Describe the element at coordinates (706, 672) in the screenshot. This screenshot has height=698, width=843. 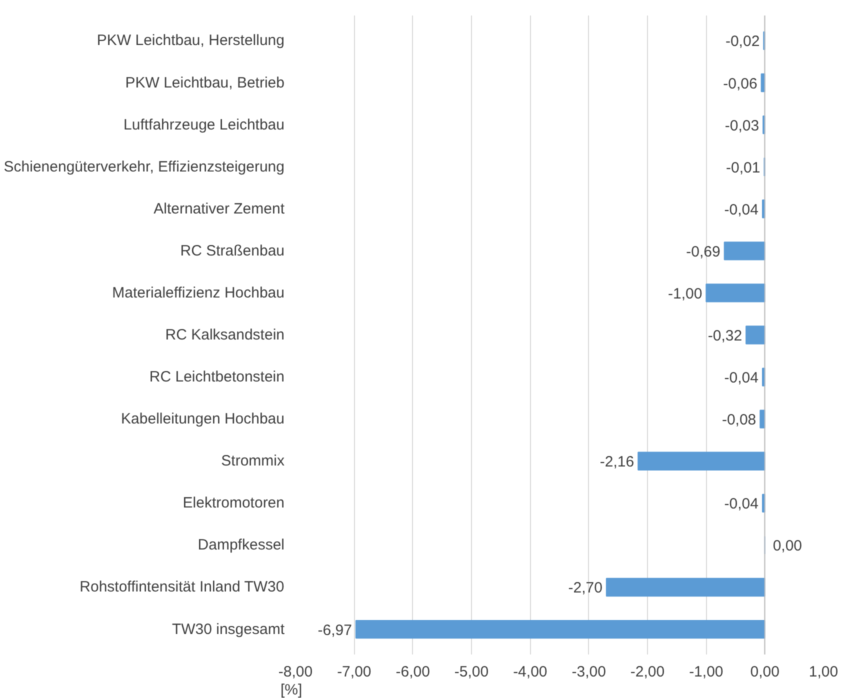
I see `x-tick-label: -1,00` at that location.